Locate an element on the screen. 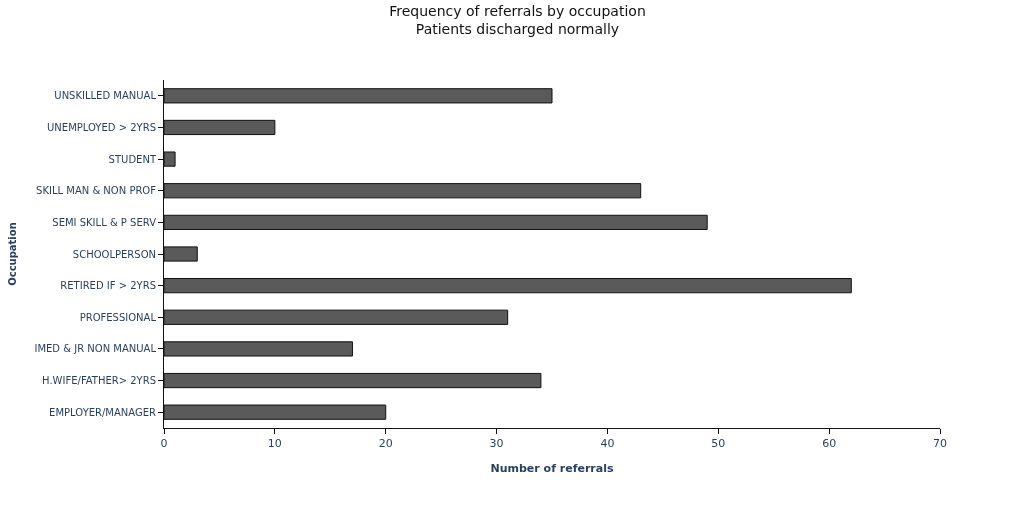 The height and width of the screenshot is (518, 1035). chart-subtitle: Patients discharged normally is located at coordinates (517, 28).